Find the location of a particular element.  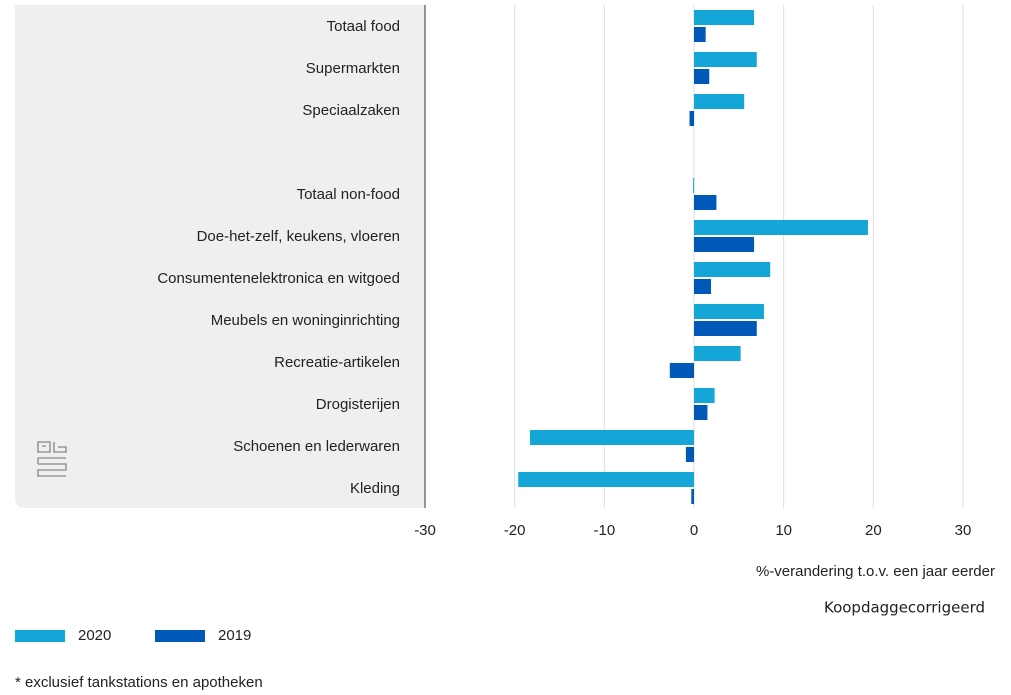

y-tick-label: Meubels en woninginrichting is located at coordinates (305, 320).